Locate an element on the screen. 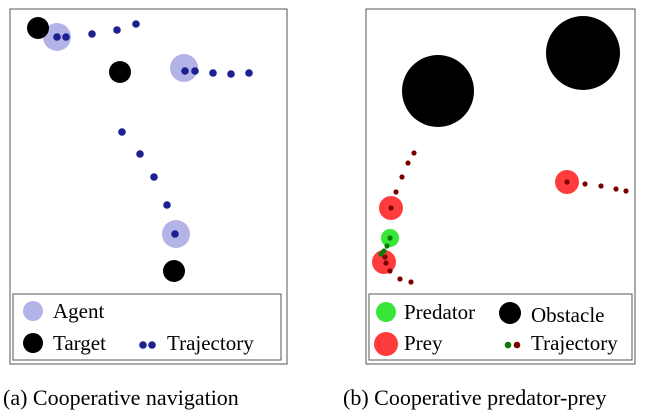 This screenshot has width=645, height=414. legend-b: Predator Obstacle Prey Trajectory is located at coordinates (500, 327).